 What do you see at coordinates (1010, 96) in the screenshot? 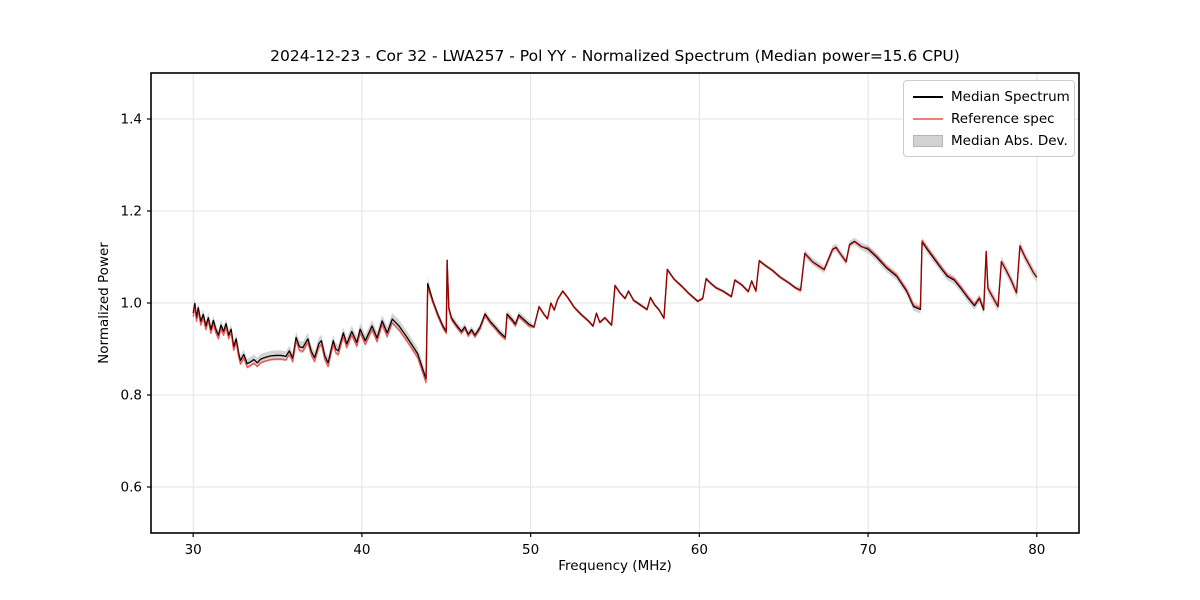
I see `legend-label-median-spectrum: Median Spectrum` at bounding box center [1010, 96].